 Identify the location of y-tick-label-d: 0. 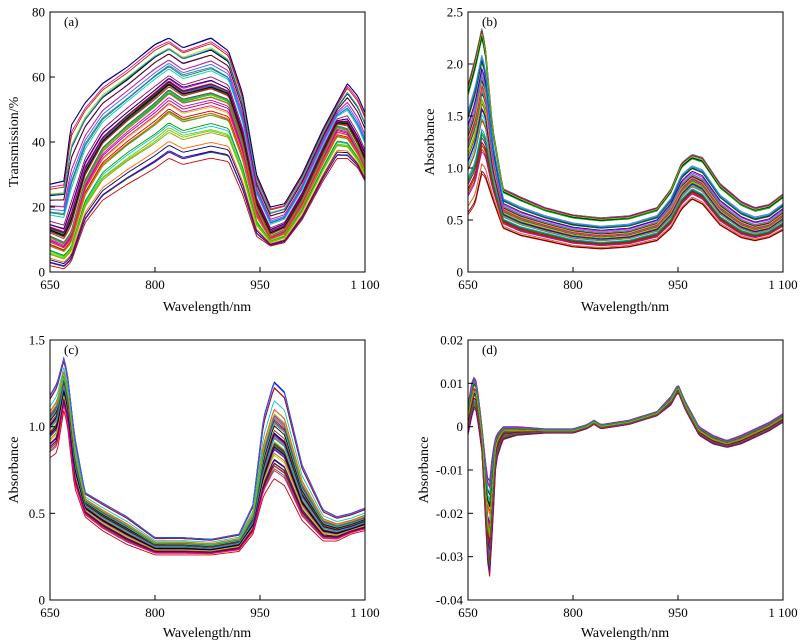
(460, 426).